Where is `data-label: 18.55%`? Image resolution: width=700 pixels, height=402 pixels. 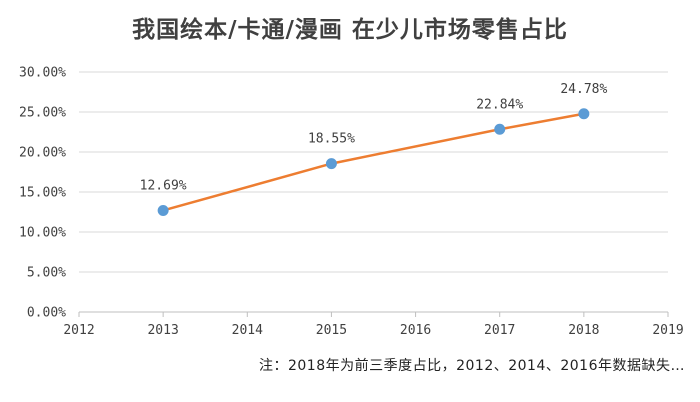 data-label: 18.55% is located at coordinates (331, 139).